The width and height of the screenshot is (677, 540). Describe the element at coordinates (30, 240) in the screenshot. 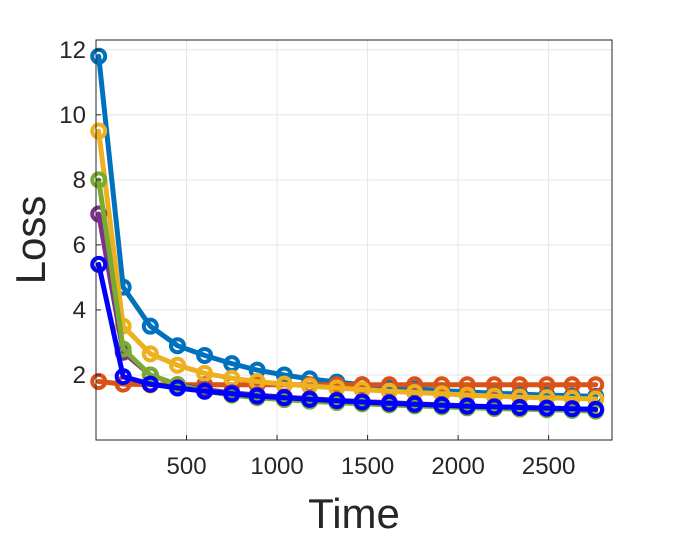

I see `y-axis-title: Loss` at that location.